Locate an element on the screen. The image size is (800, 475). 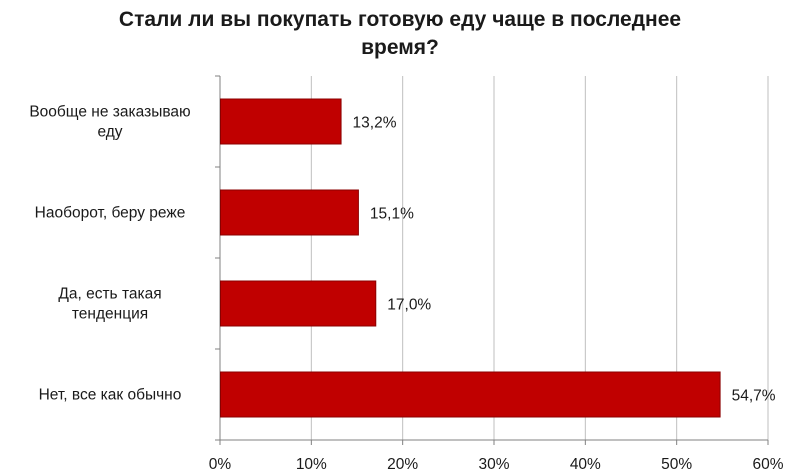
value-label: 54,7% is located at coordinates (754, 396).